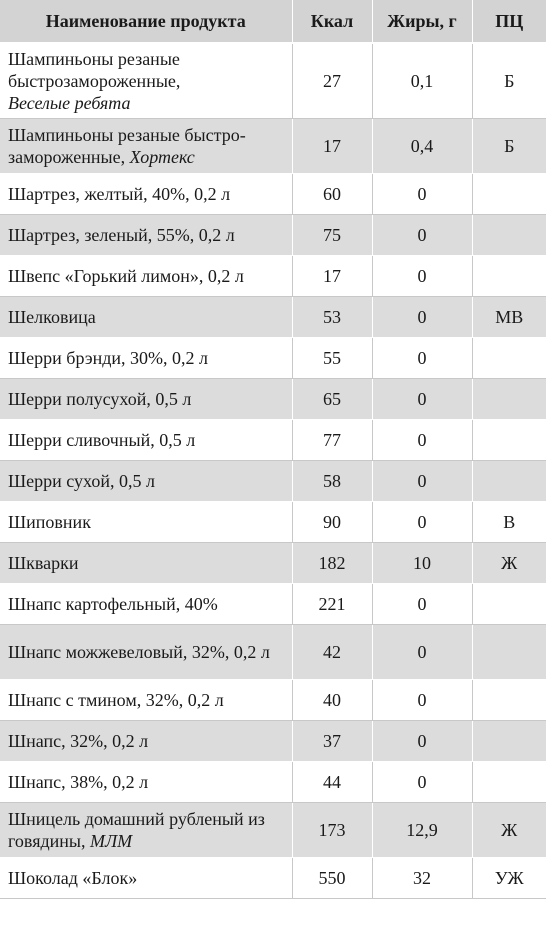 This screenshot has height=944, width=546. What do you see at coordinates (146, 481) in the screenshot?
I see `product-name-cell: Шерри сухой, 0,5 л` at bounding box center [146, 481].